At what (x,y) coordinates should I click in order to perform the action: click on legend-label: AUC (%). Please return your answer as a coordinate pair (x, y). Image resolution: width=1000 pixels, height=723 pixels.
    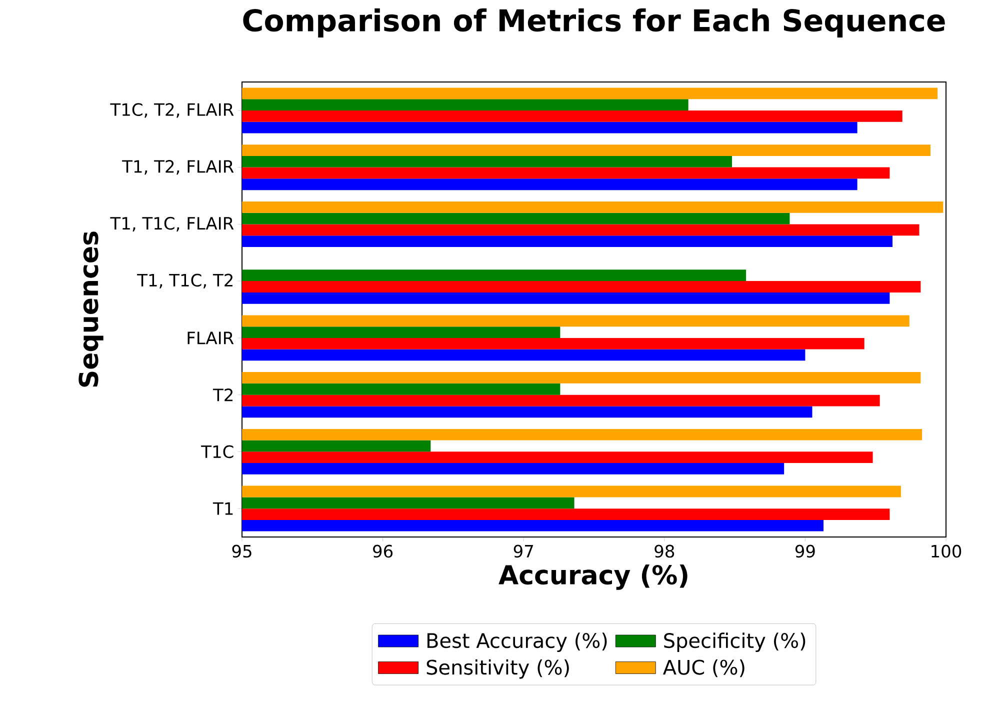
    Looking at the image, I should click on (703, 668).